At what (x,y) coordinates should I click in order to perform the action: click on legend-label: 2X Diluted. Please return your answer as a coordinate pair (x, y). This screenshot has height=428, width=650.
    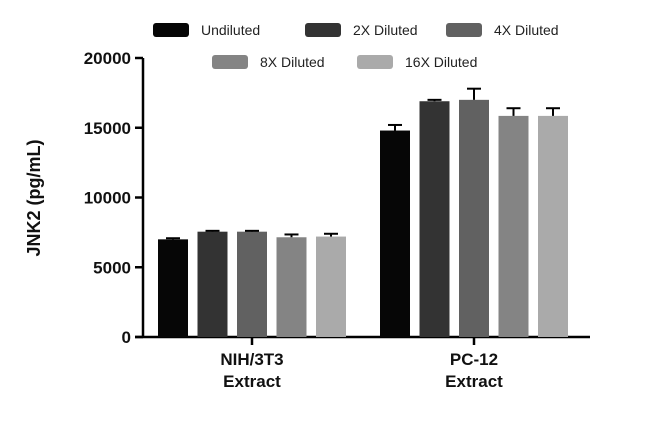
    Looking at the image, I should click on (385, 30).